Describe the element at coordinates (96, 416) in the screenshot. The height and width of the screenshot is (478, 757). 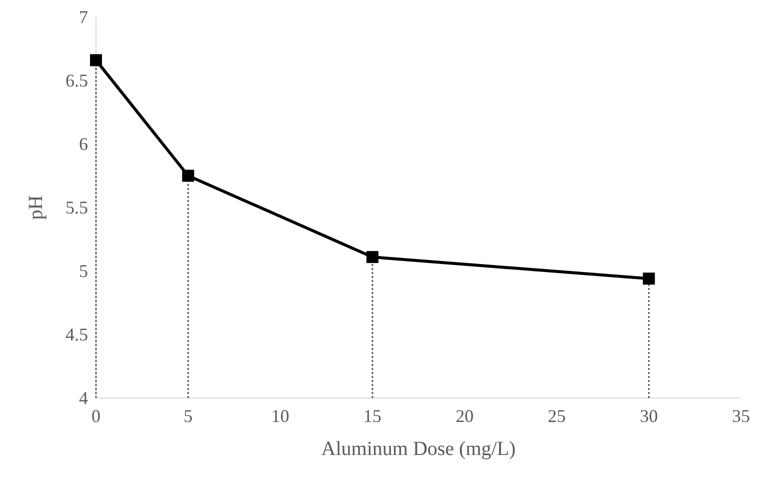
I see `x-tick-label: 0` at that location.